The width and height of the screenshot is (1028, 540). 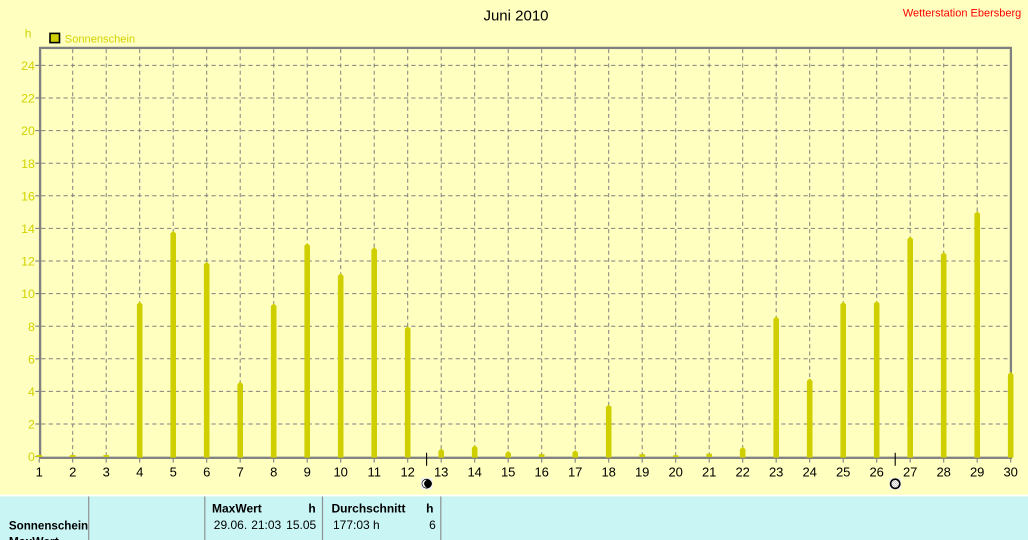 What do you see at coordinates (575, 472) in the screenshot?
I see `svg-text: 17` at bounding box center [575, 472].